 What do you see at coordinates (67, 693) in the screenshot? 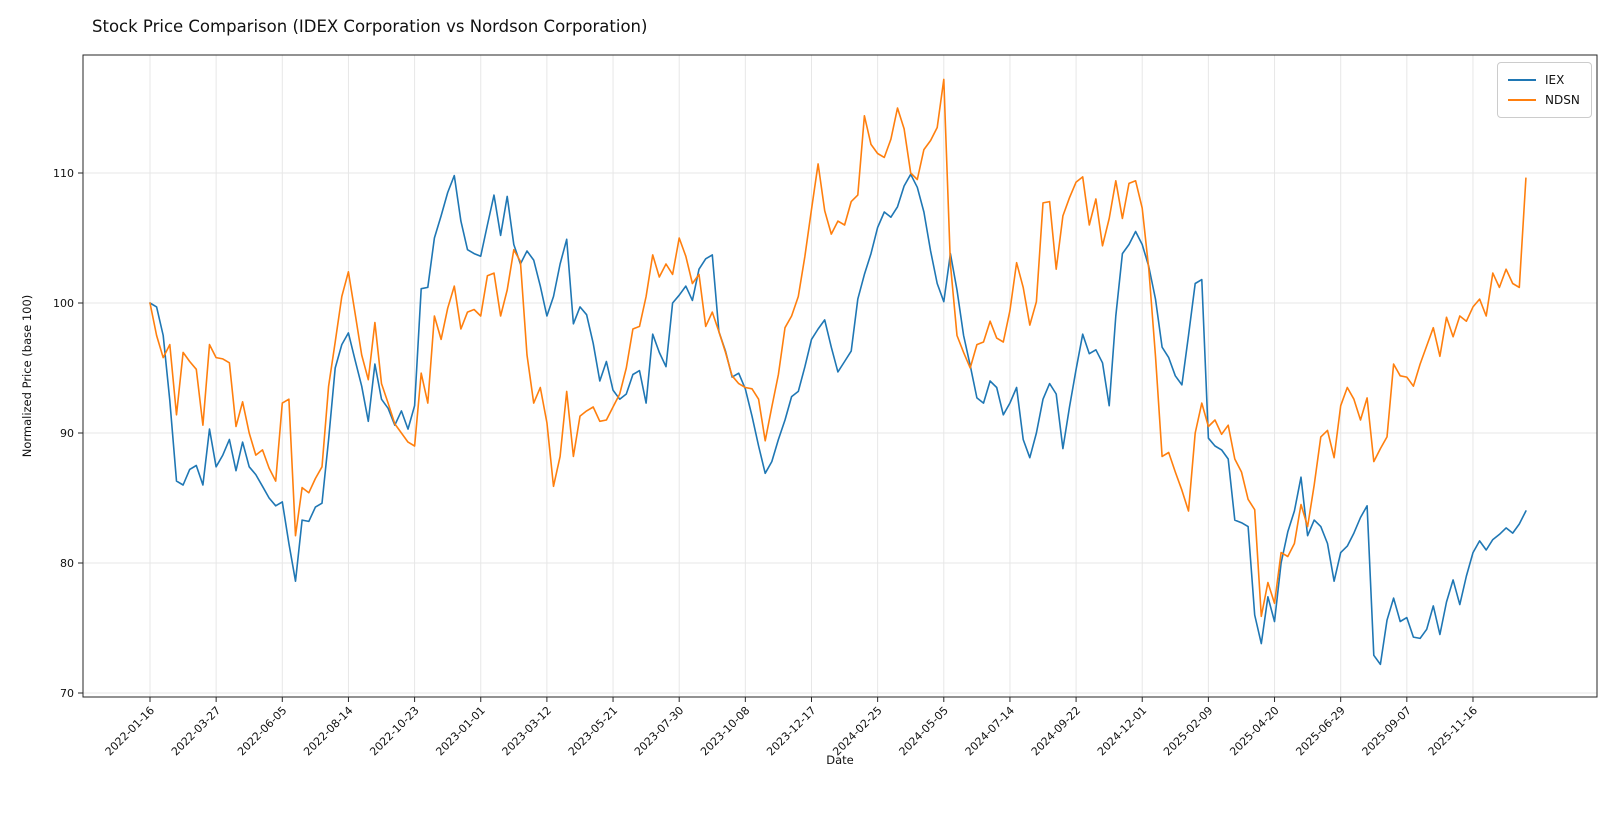
I see `y-tick-label: 70` at bounding box center [67, 693].